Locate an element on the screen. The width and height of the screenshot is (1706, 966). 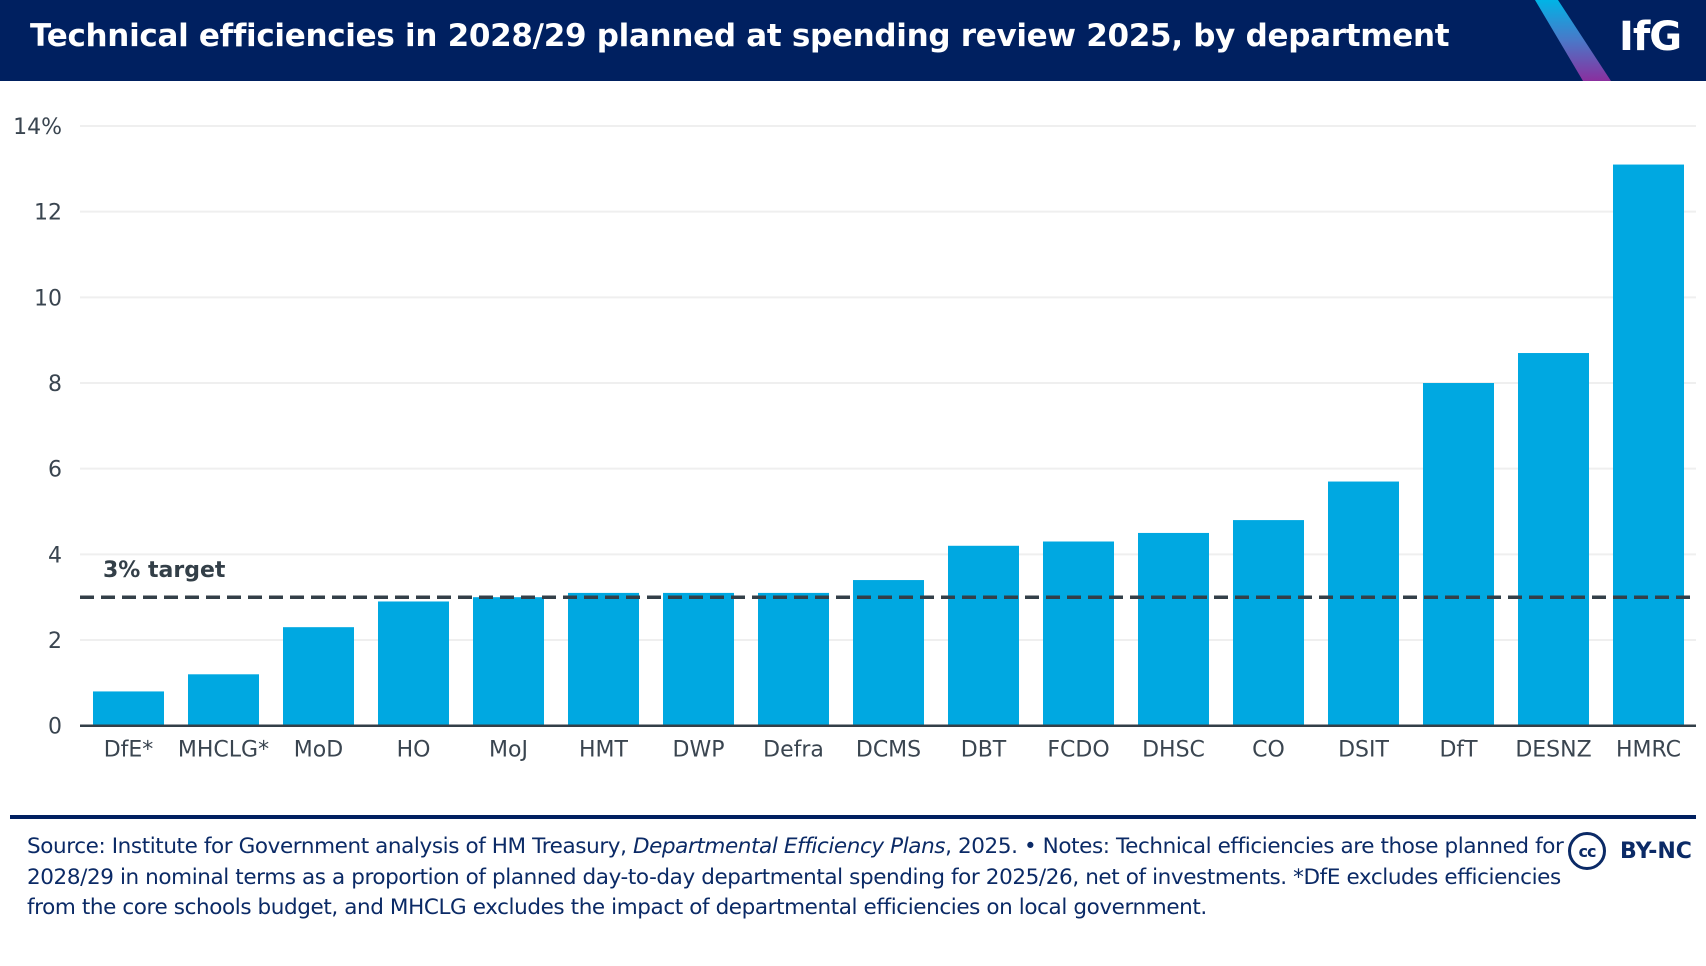
cc-icon: cc is located at coordinates (1587, 851).